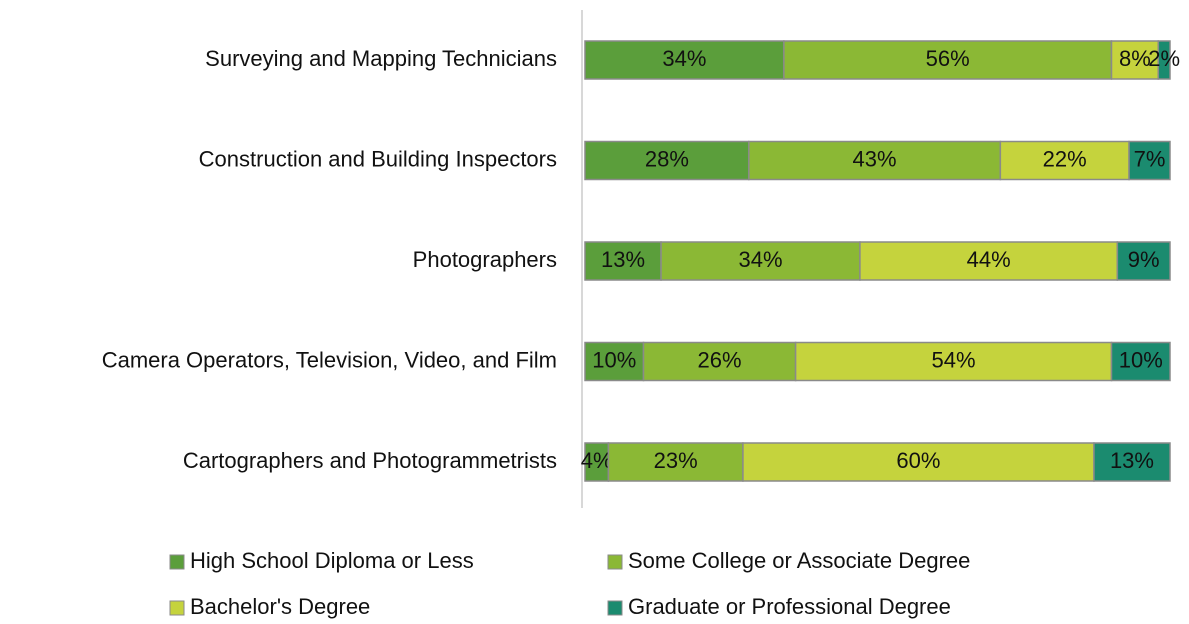 This screenshot has width=1189, height=624. I want to click on data-label: 22%, so click(1065, 158).